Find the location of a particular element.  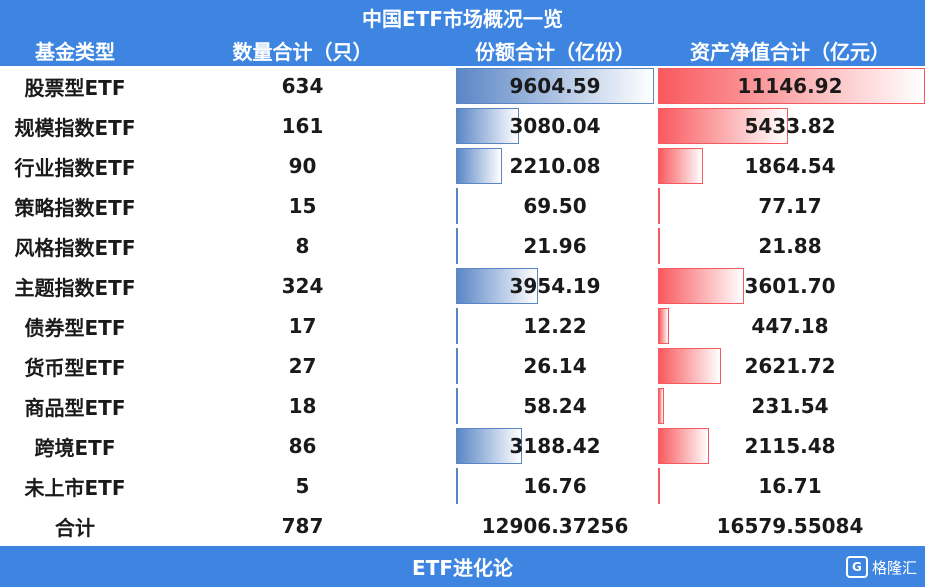

shares-cell-text: 3080.04 is located at coordinates (555, 126).